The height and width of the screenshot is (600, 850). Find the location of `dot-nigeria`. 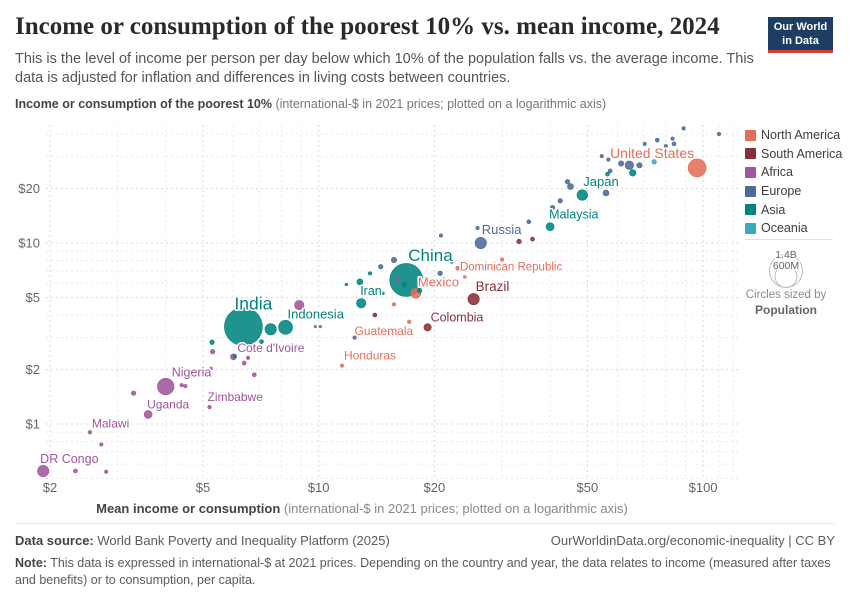

dot-nigeria is located at coordinates (166, 386).